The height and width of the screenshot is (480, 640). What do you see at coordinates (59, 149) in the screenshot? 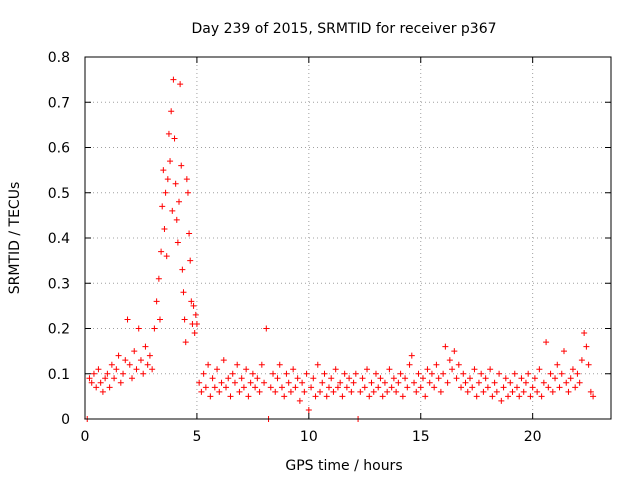
I see `y-tick-label: 0.6` at bounding box center [59, 149].